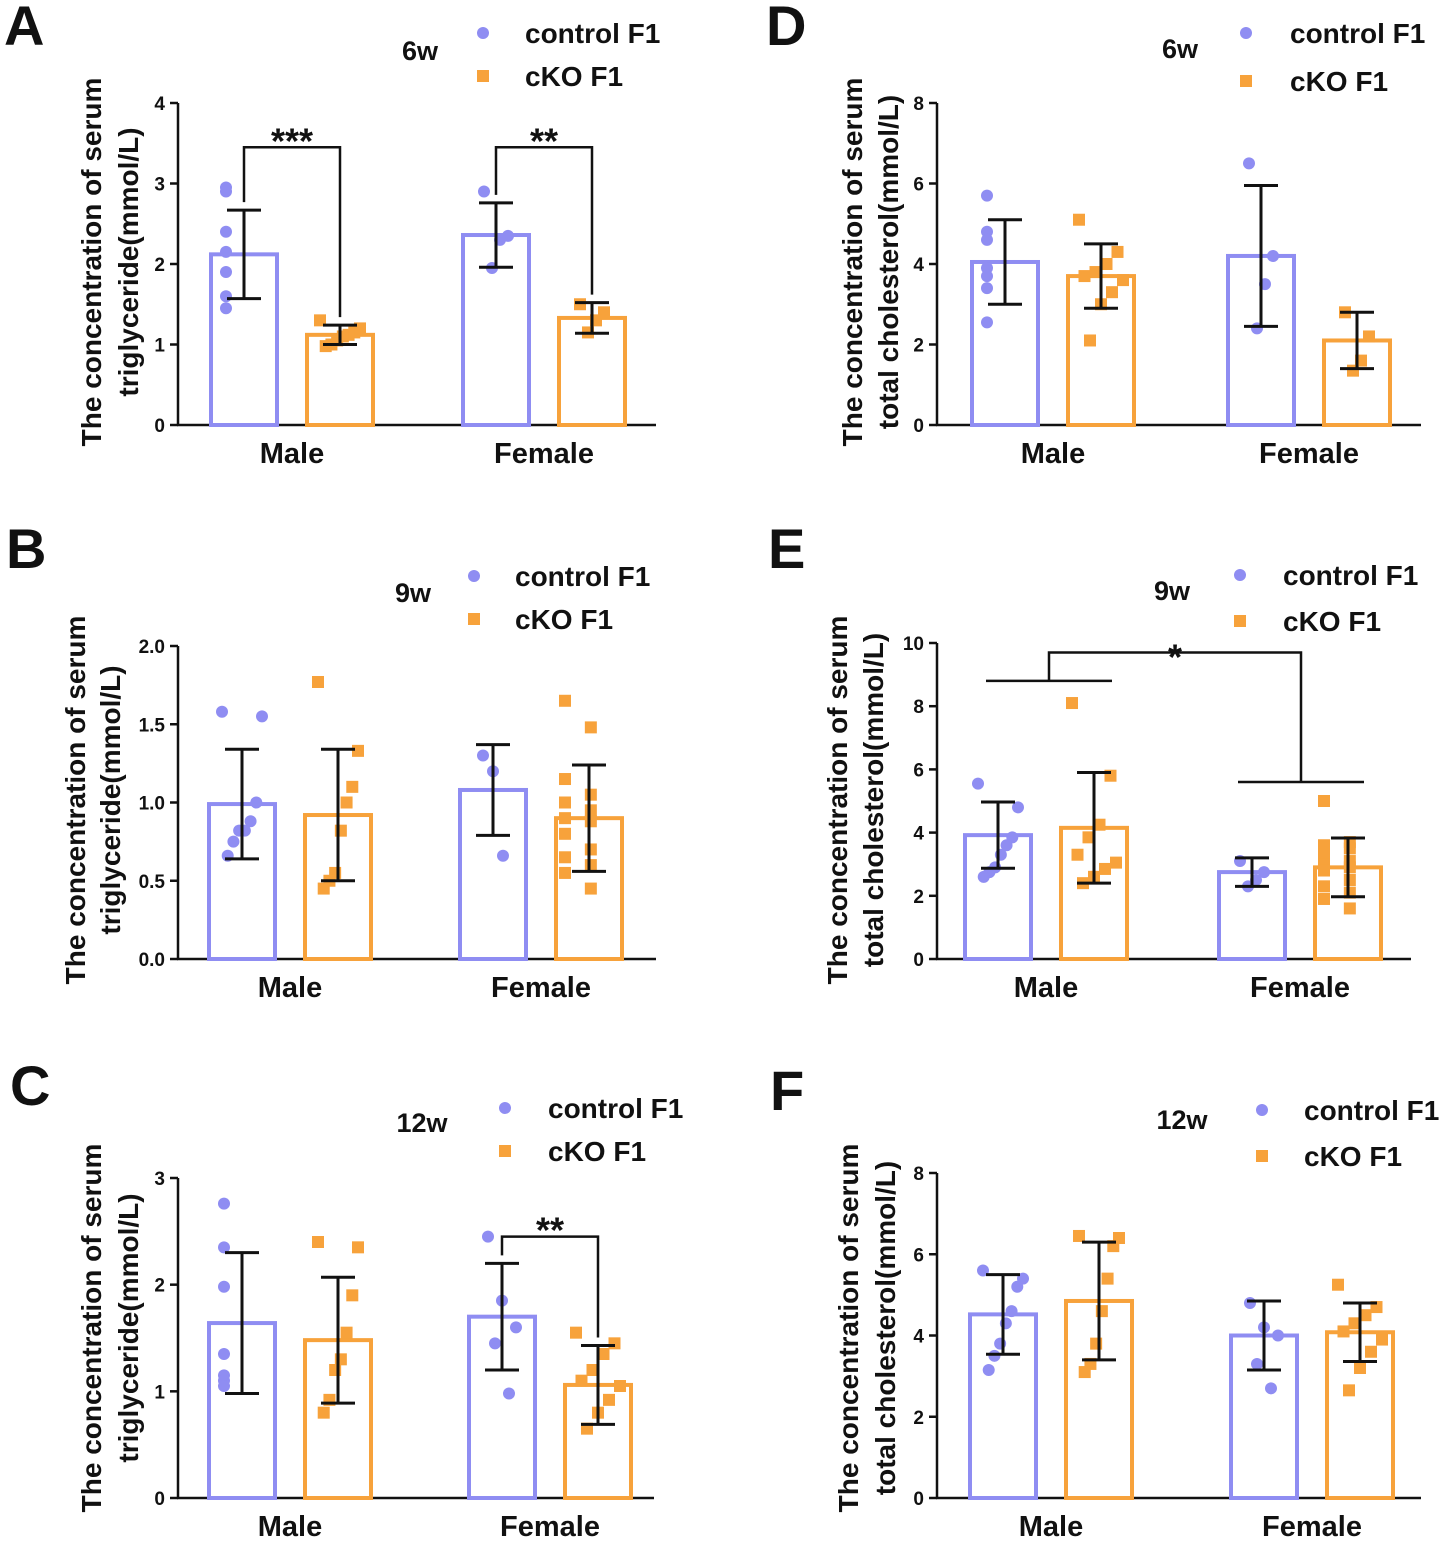 This screenshot has width=1456, height=1546. I want to click on timepoint-label: 6w, so click(1180, 49).